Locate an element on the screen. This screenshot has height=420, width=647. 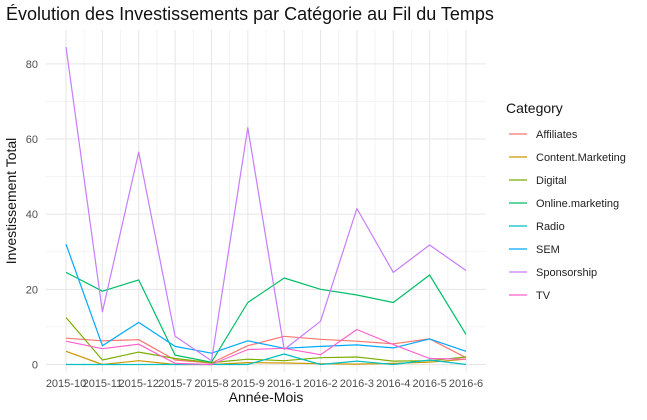
y-tick-label: 60 is located at coordinates (32, 140).